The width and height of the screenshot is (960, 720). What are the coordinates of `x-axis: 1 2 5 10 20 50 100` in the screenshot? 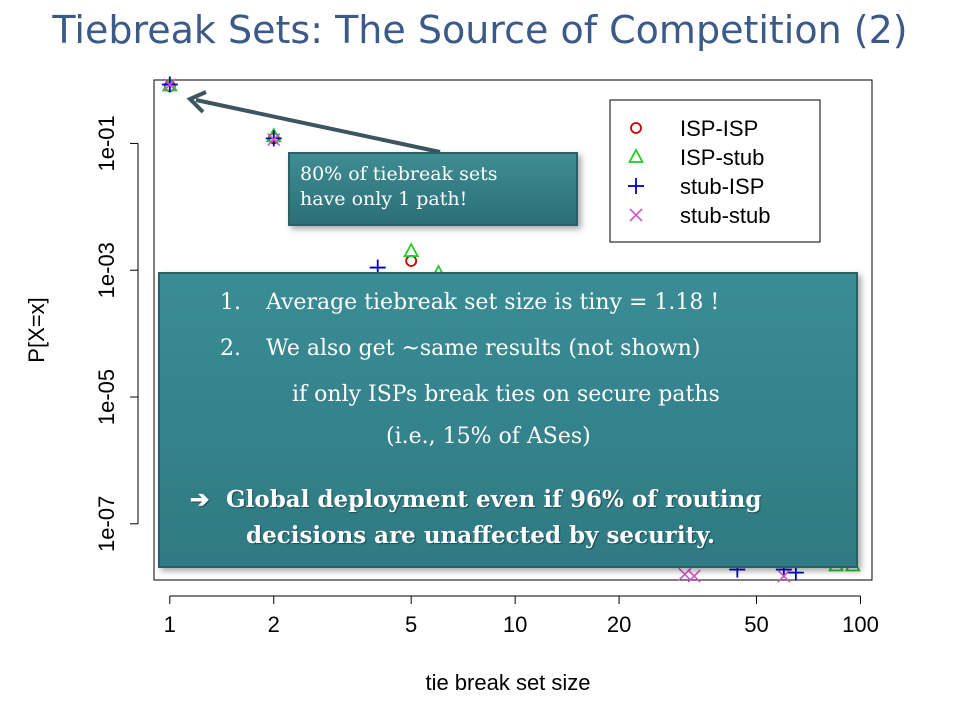 It's located at (521, 616).